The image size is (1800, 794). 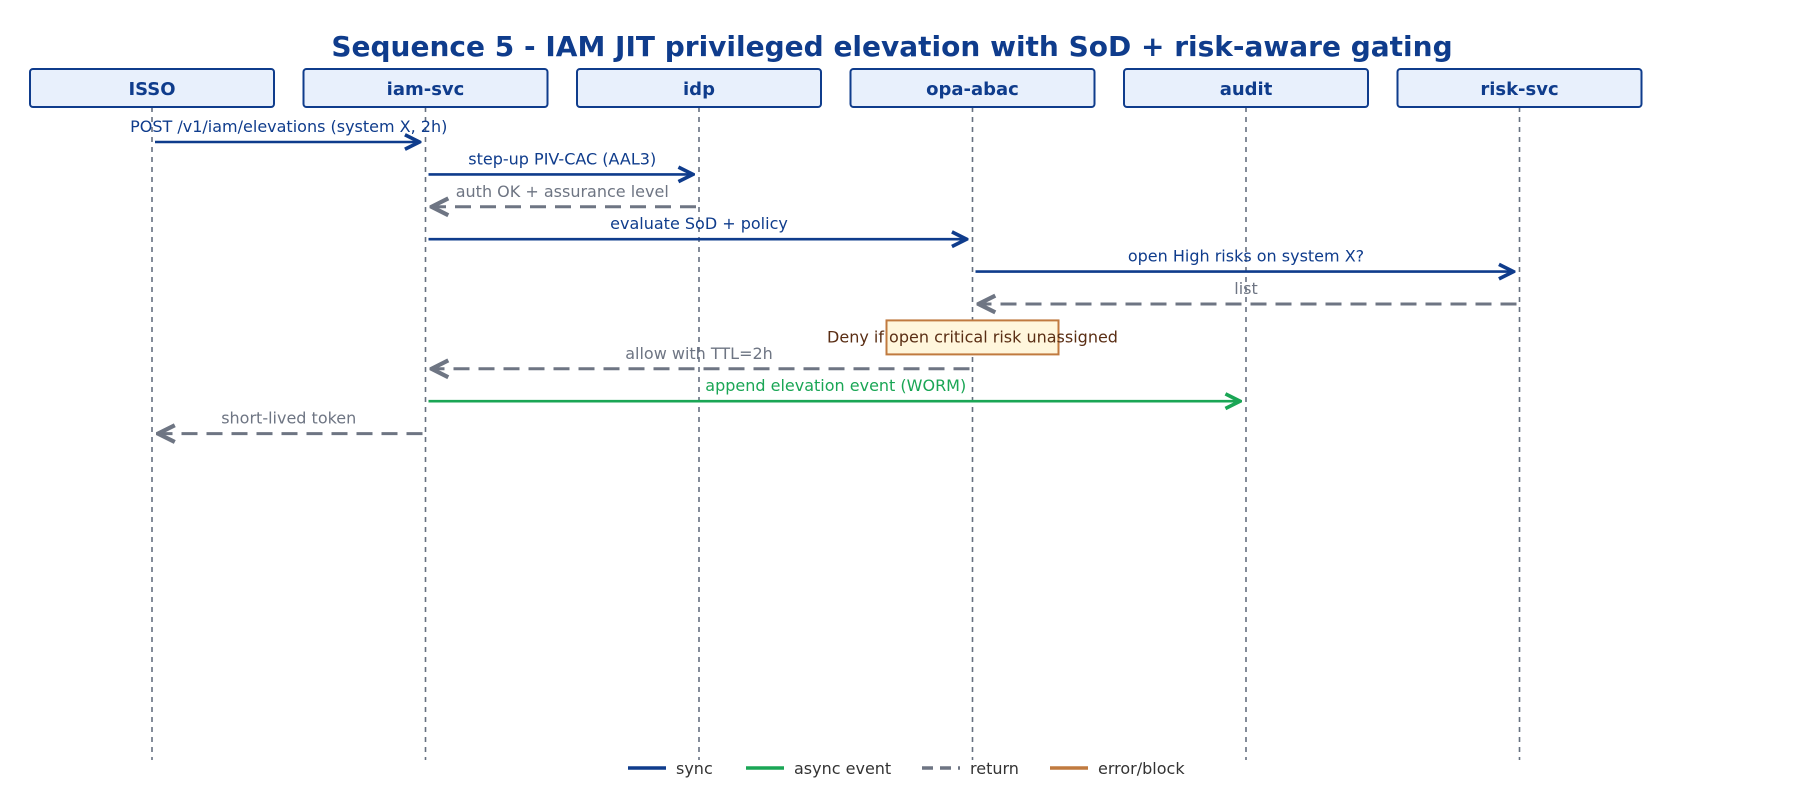 I want to click on note-box, so click(x=972, y=337).